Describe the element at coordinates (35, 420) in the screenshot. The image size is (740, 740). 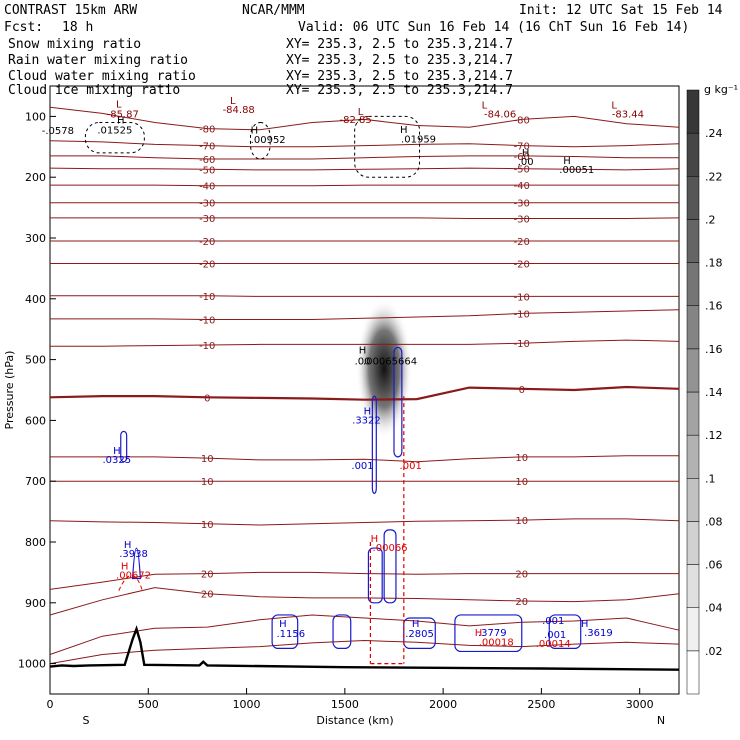
I see `y-tick-label: 600` at that location.